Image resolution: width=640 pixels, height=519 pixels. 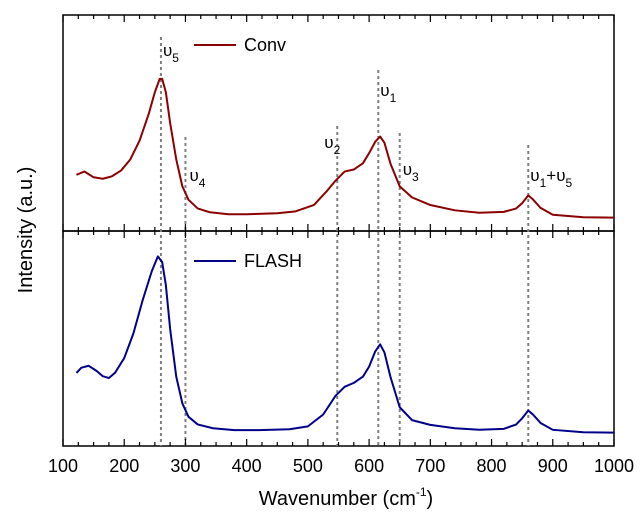 What do you see at coordinates (247, 466) in the screenshot?
I see `x-tick-label: 400` at bounding box center [247, 466].